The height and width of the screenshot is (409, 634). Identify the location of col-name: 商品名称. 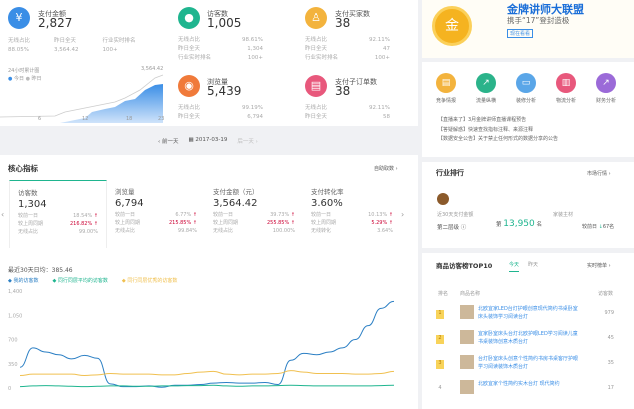
(470, 294).